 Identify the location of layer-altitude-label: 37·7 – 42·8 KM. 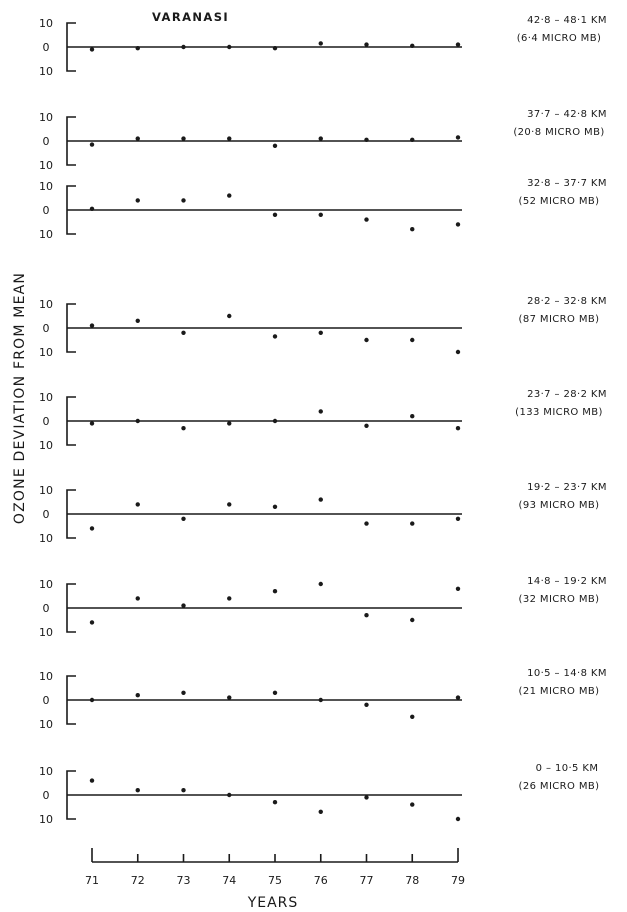
(567, 114).